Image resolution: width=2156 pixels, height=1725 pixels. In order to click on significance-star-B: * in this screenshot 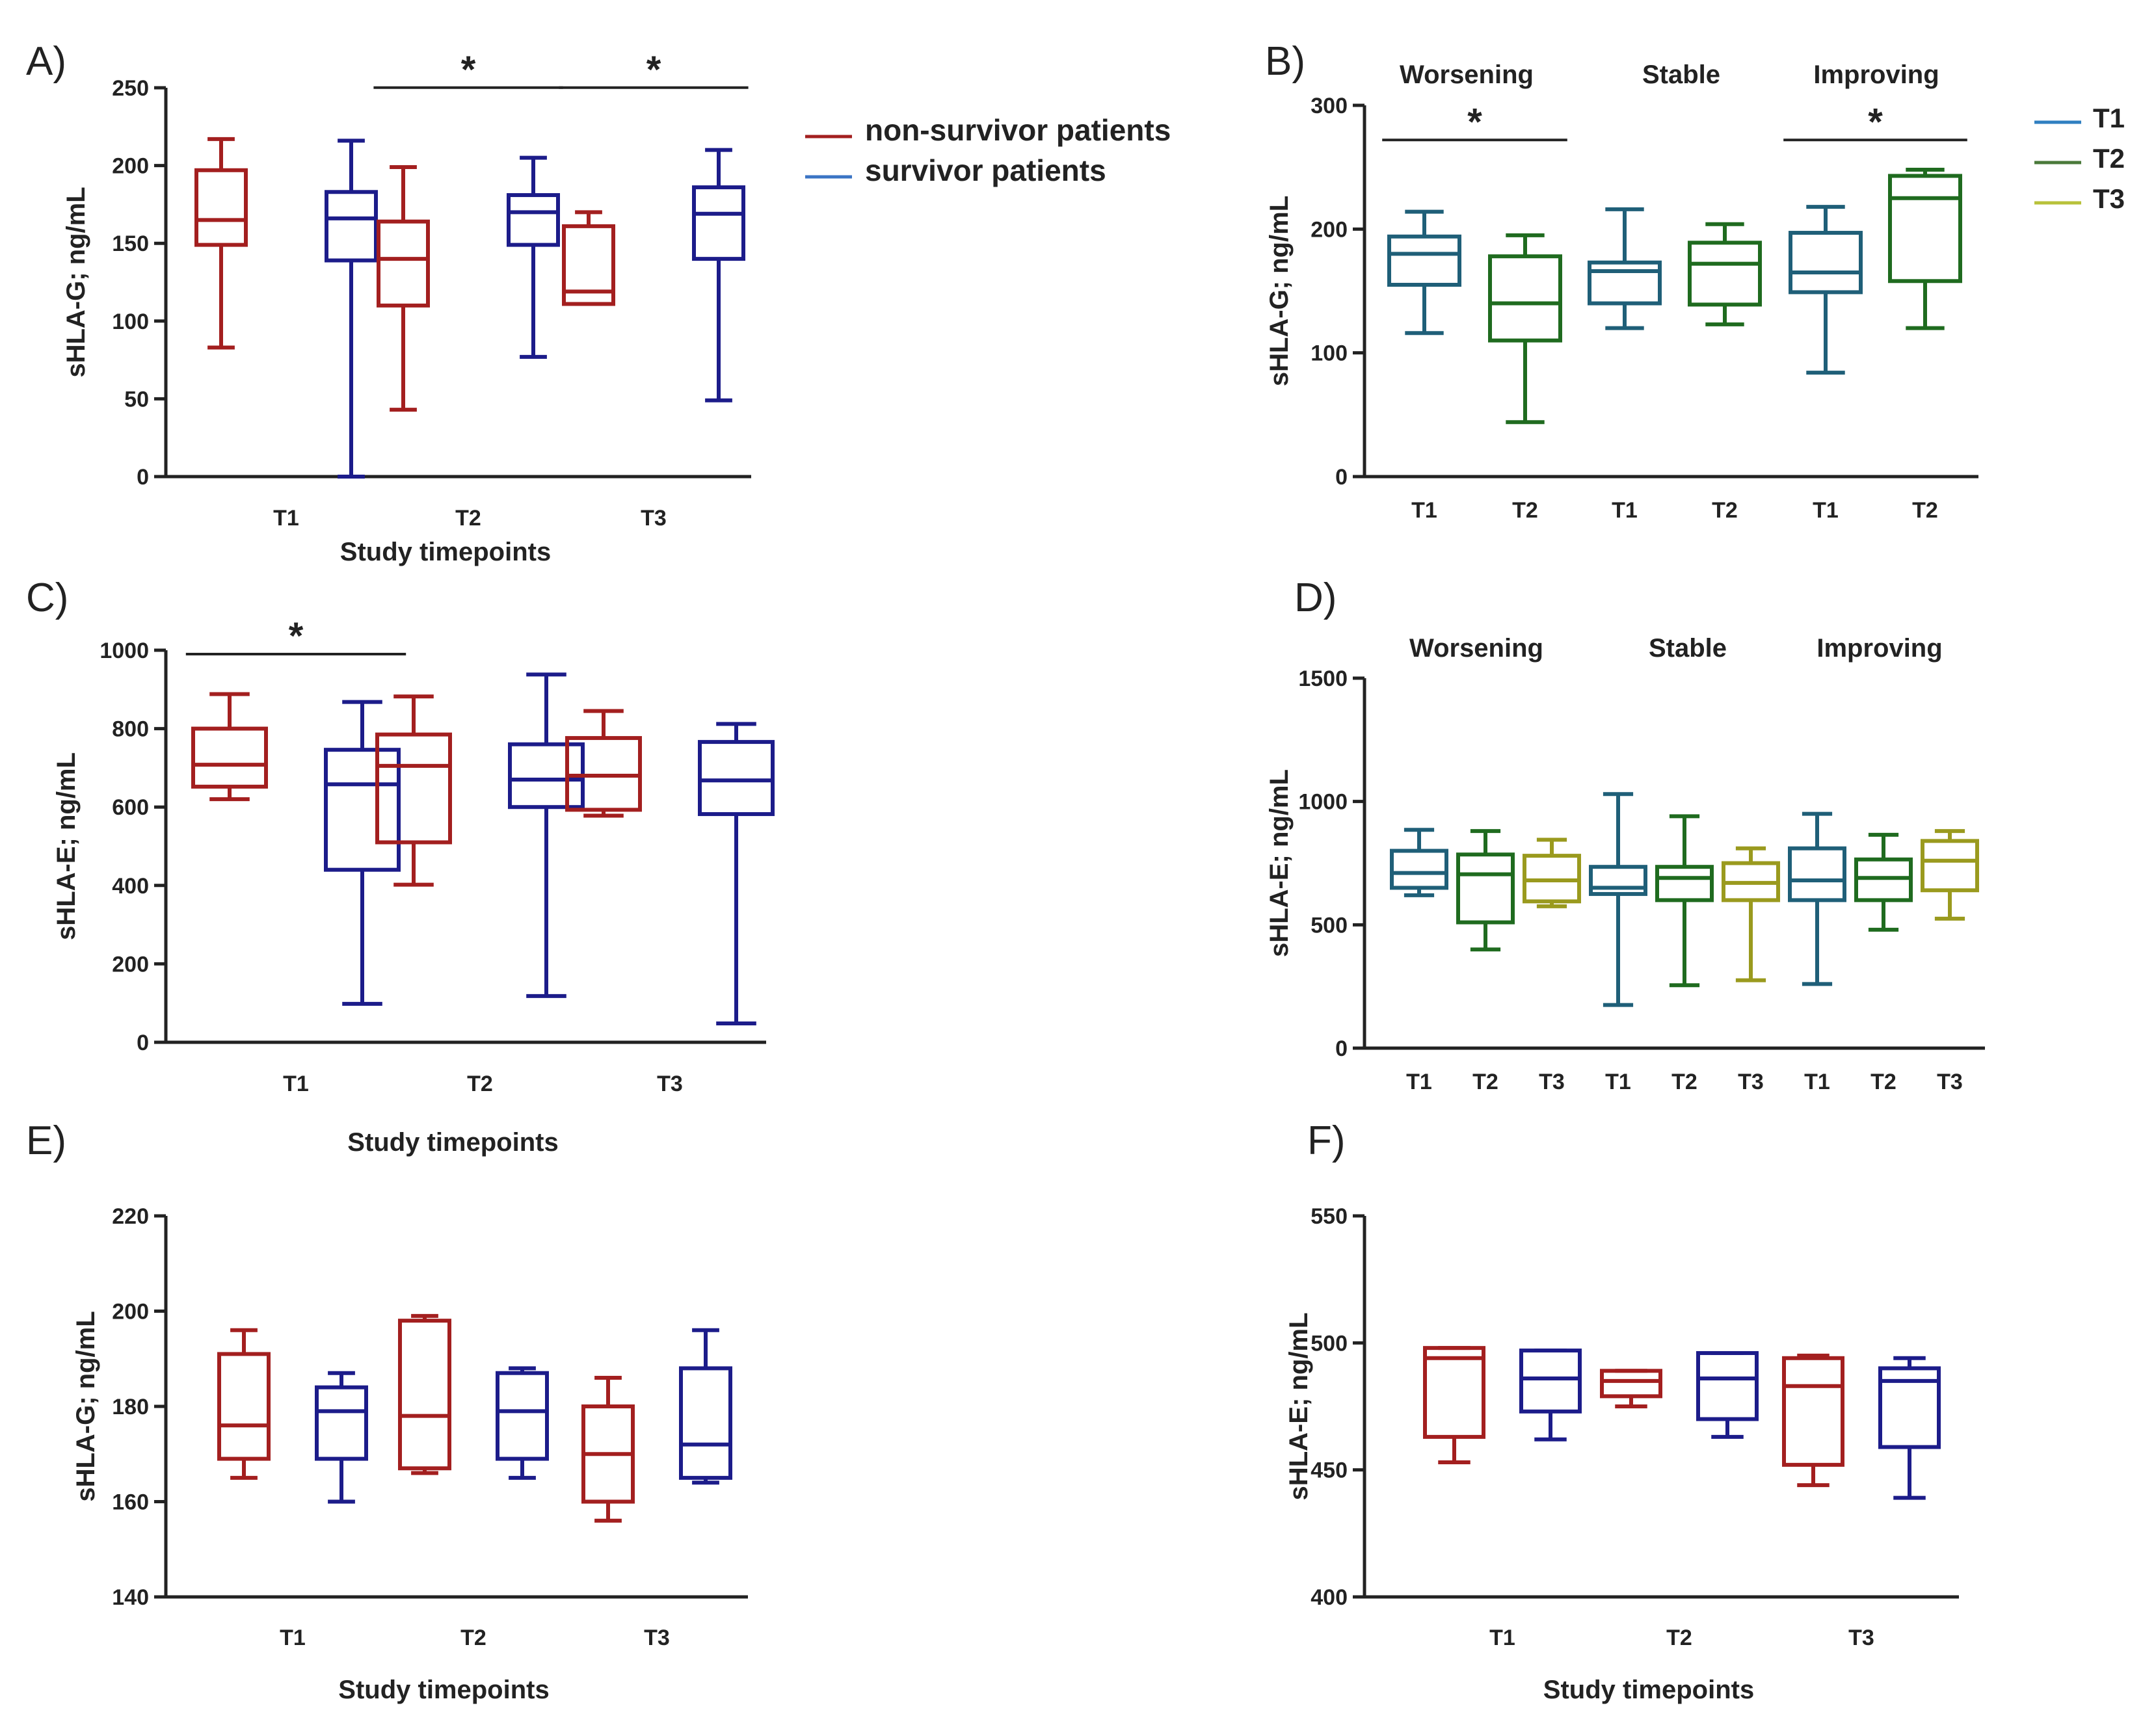, I will do `click(1875, 122)`.